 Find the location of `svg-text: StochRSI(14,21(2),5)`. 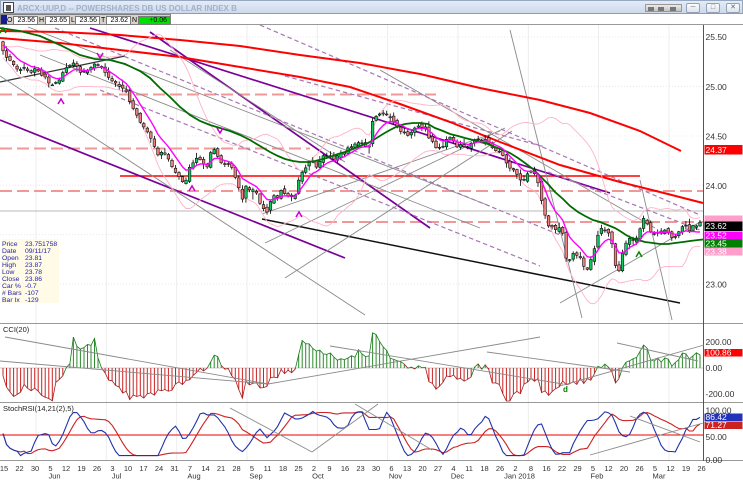

svg-text: StochRSI(14,21(2),5) is located at coordinates (38, 408).